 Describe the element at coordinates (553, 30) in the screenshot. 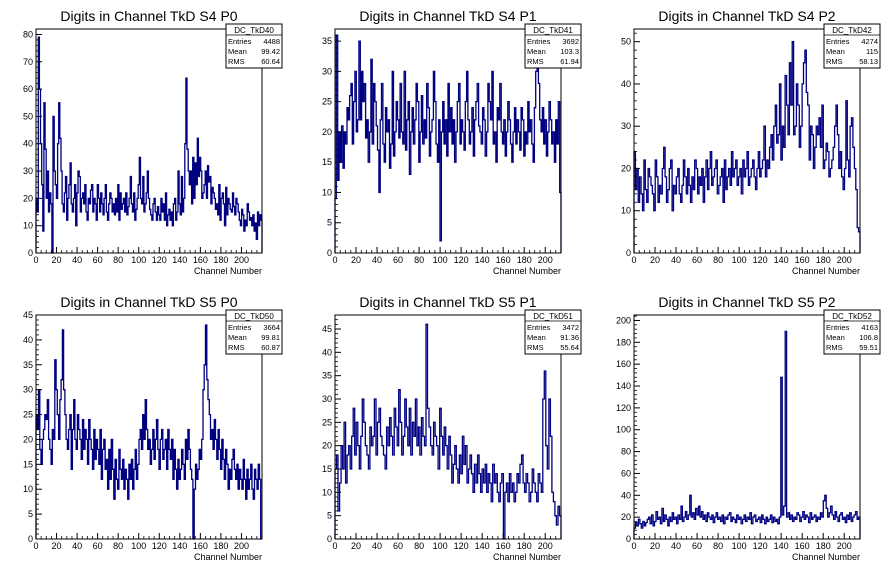

I see `stats-name: DC_TkD41` at that location.